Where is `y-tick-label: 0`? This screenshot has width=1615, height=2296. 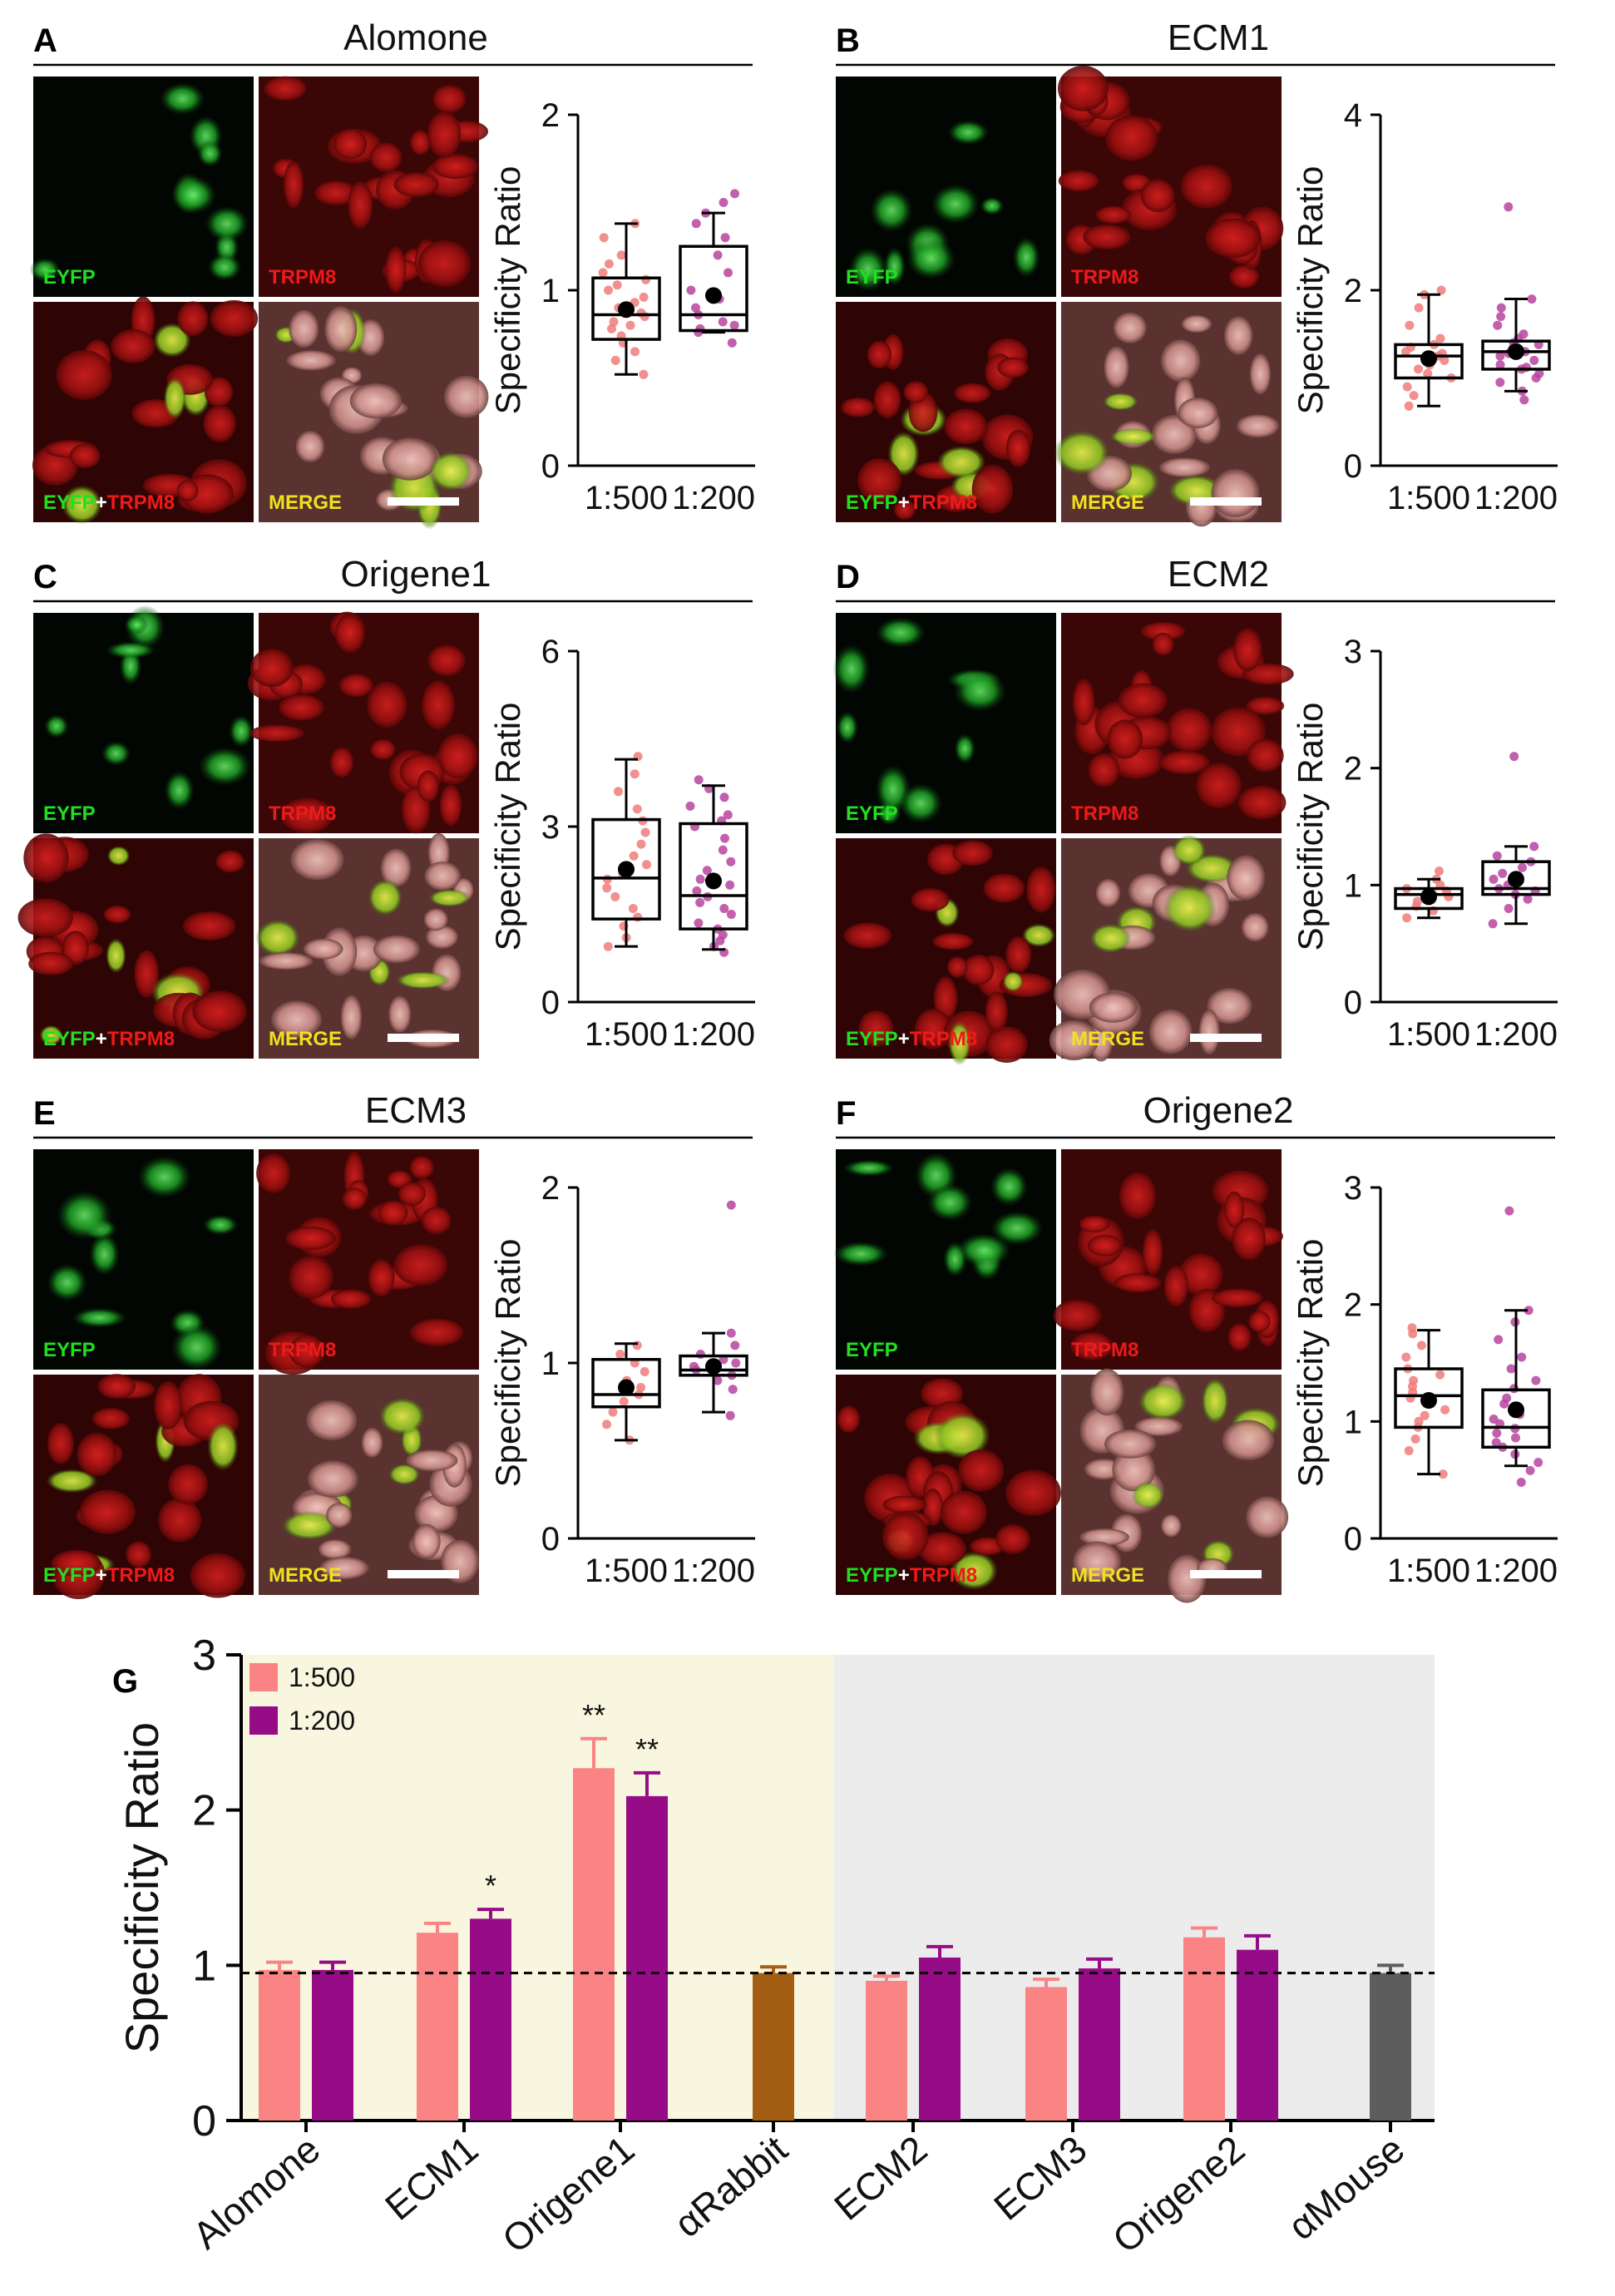
y-tick-label: 0 is located at coordinates (550, 467).